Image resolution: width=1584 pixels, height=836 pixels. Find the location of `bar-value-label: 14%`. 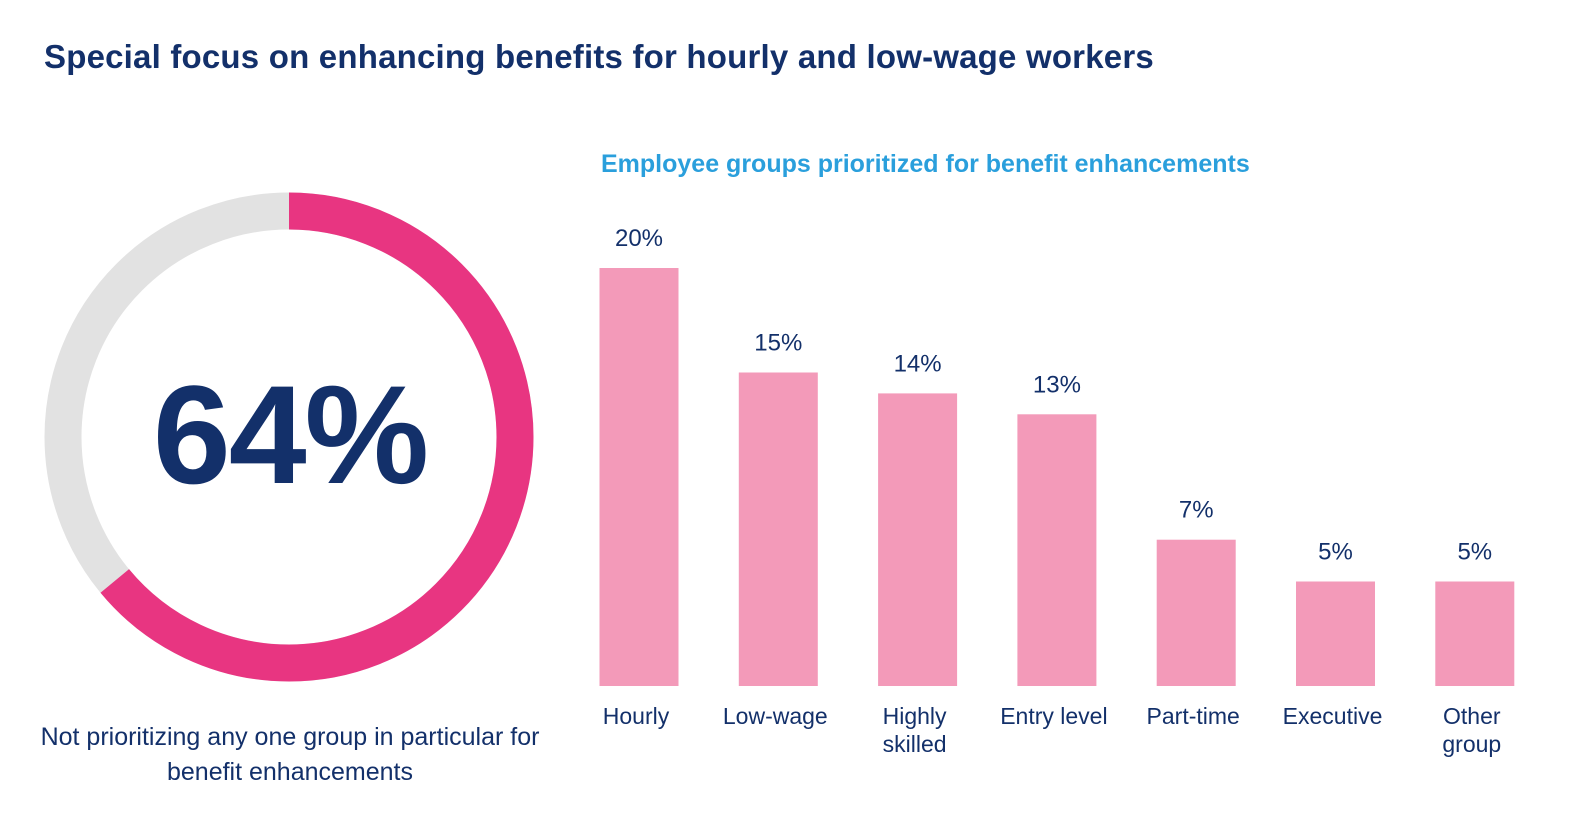

bar-value-label: 14% is located at coordinates (918, 363).